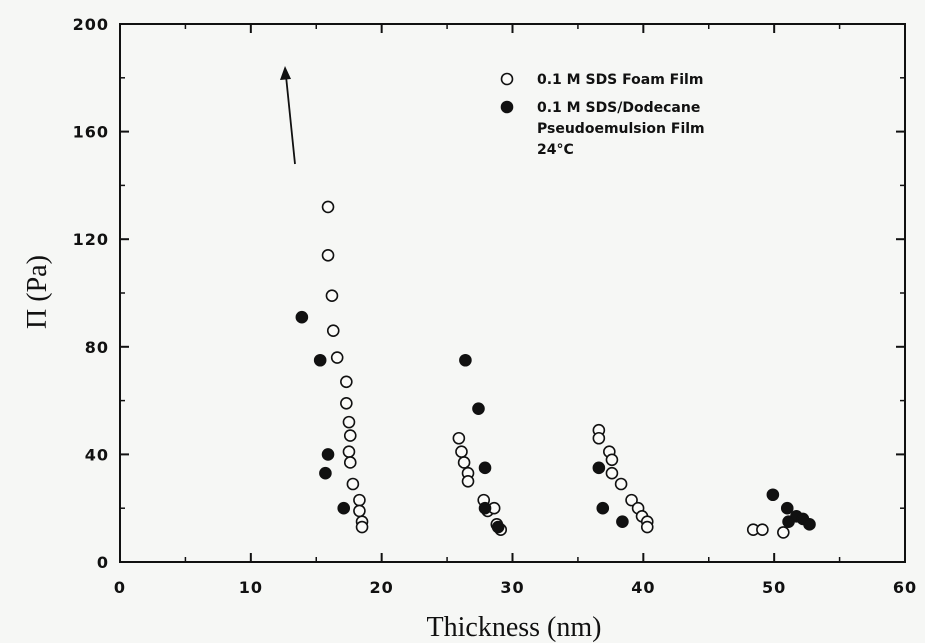 The image size is (925, 643). Describe the element at coordinates (285, 73) in the screenshot. I see `arrow-head` at that location.